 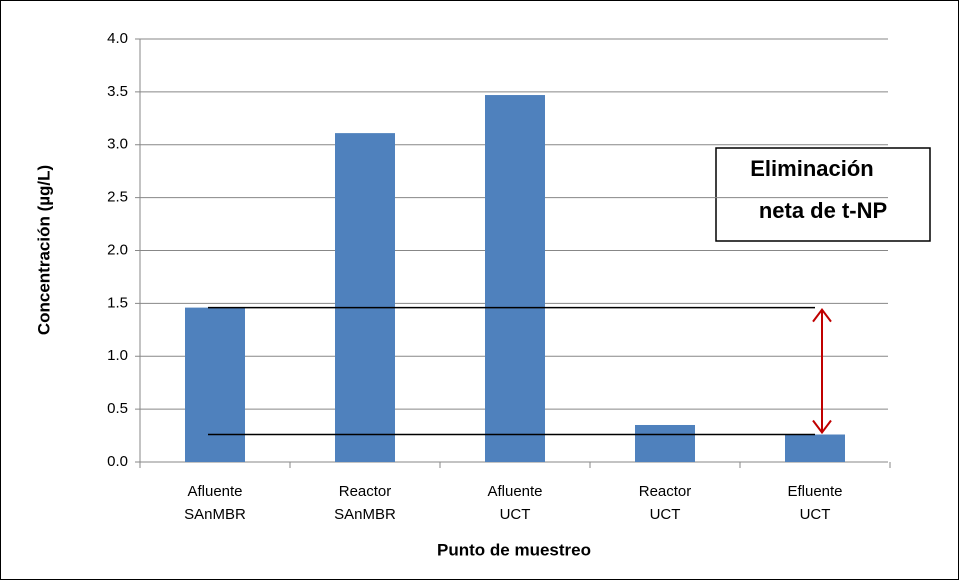 I want to click on annotation-box, so click(x=823, y=194).